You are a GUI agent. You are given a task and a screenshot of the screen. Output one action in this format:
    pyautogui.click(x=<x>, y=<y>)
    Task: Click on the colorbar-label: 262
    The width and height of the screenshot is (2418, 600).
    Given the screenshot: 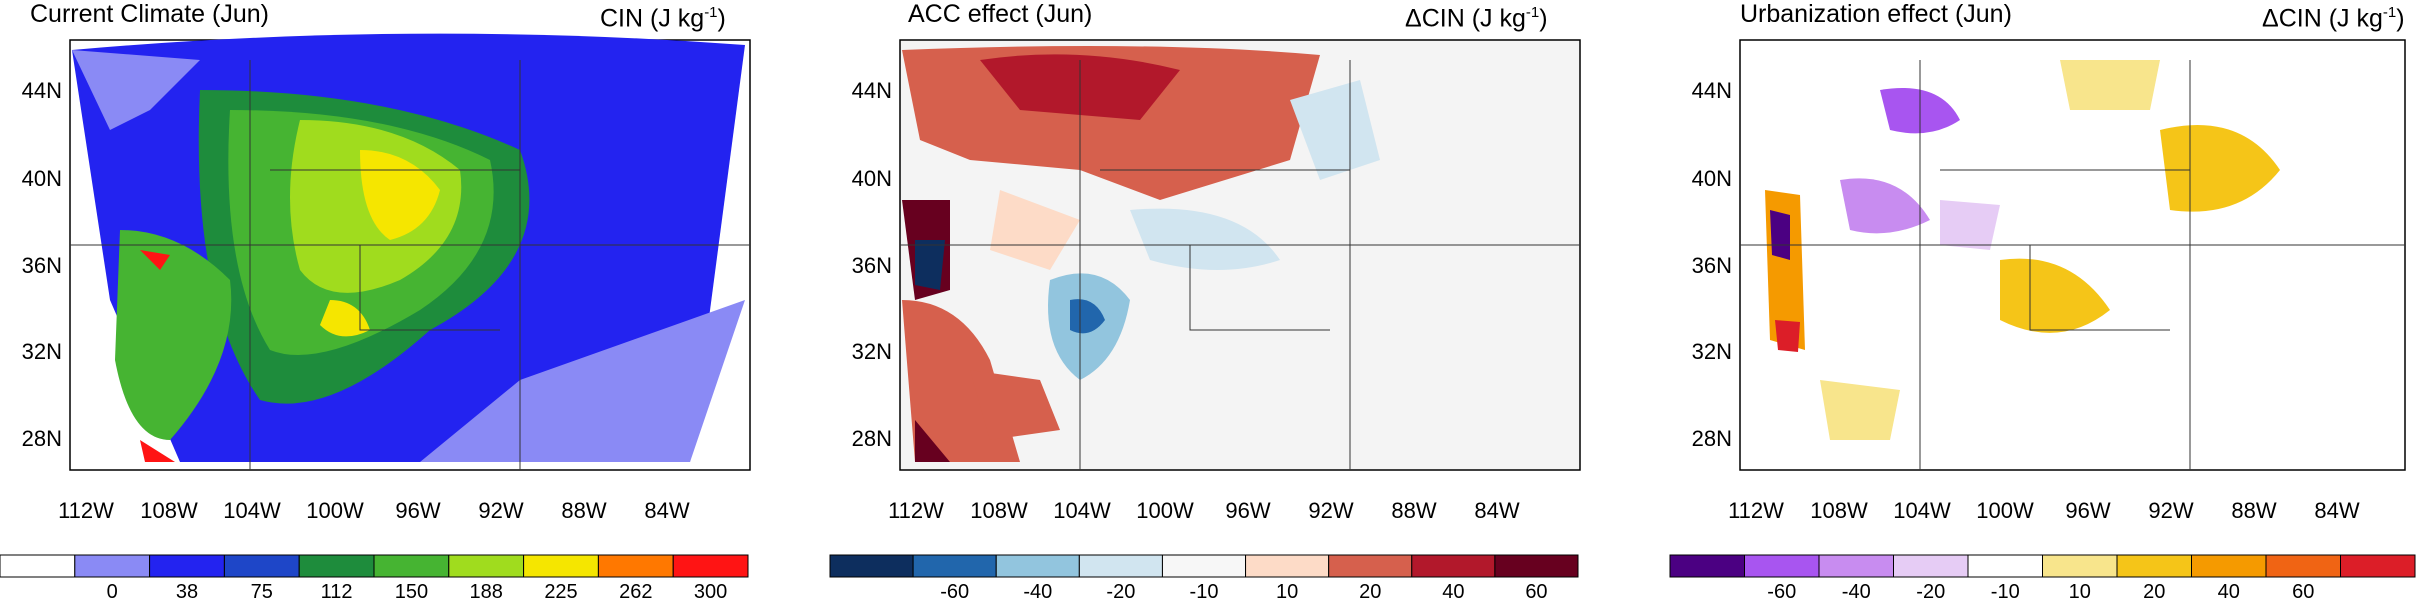 What is the action you would take?
    pyautogui.click(x=635, y=590)
    